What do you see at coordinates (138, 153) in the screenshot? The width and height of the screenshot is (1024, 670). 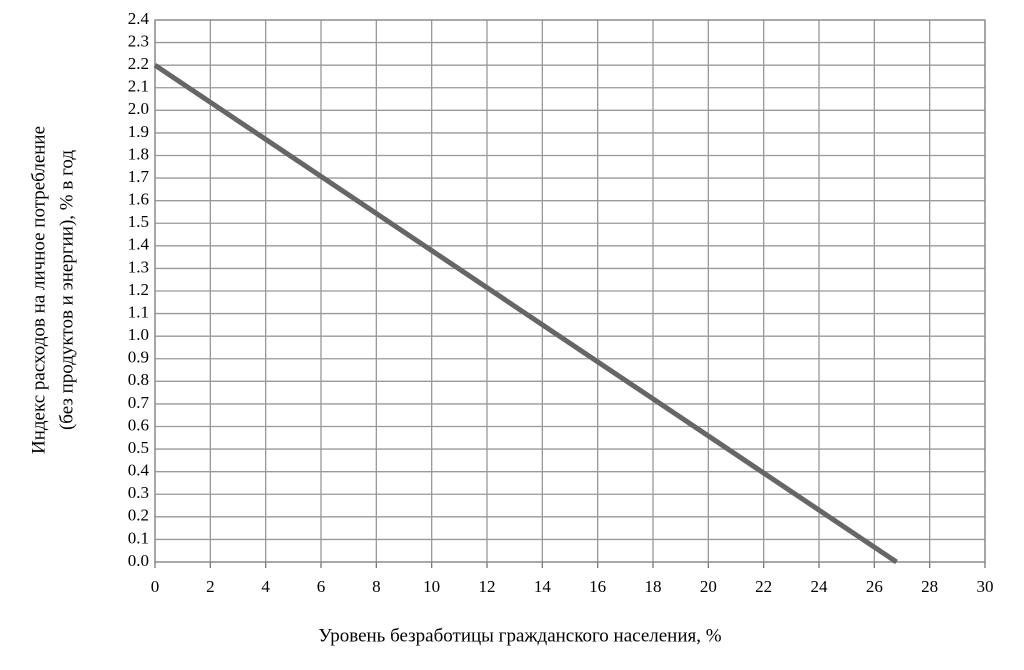 I see `y-tick-label: 1.8` at bounding box center [138, 153].